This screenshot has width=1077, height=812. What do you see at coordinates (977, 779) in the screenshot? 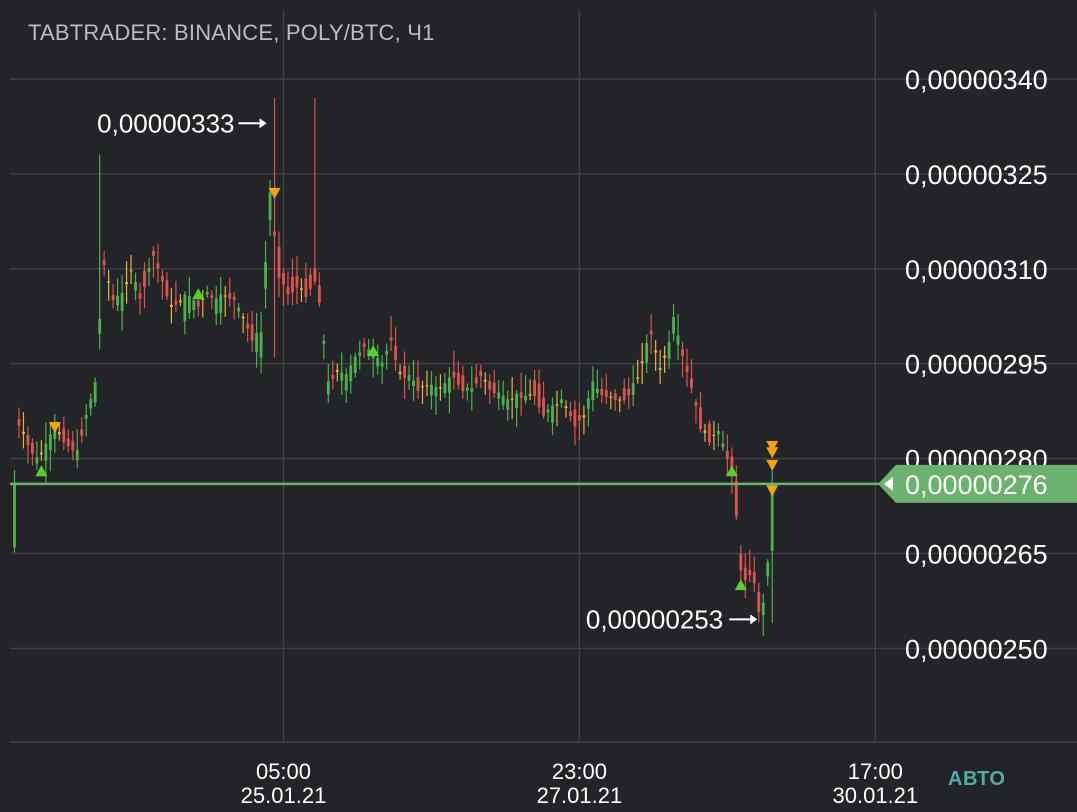
I see `auto-scale-button: АВТО` at bounding box center [977, 779].